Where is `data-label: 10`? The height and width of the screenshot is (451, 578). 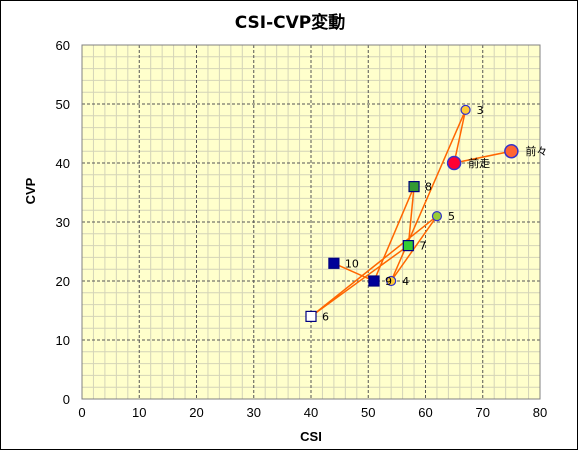
data-label: 10 is located at coordinates (352, 263).